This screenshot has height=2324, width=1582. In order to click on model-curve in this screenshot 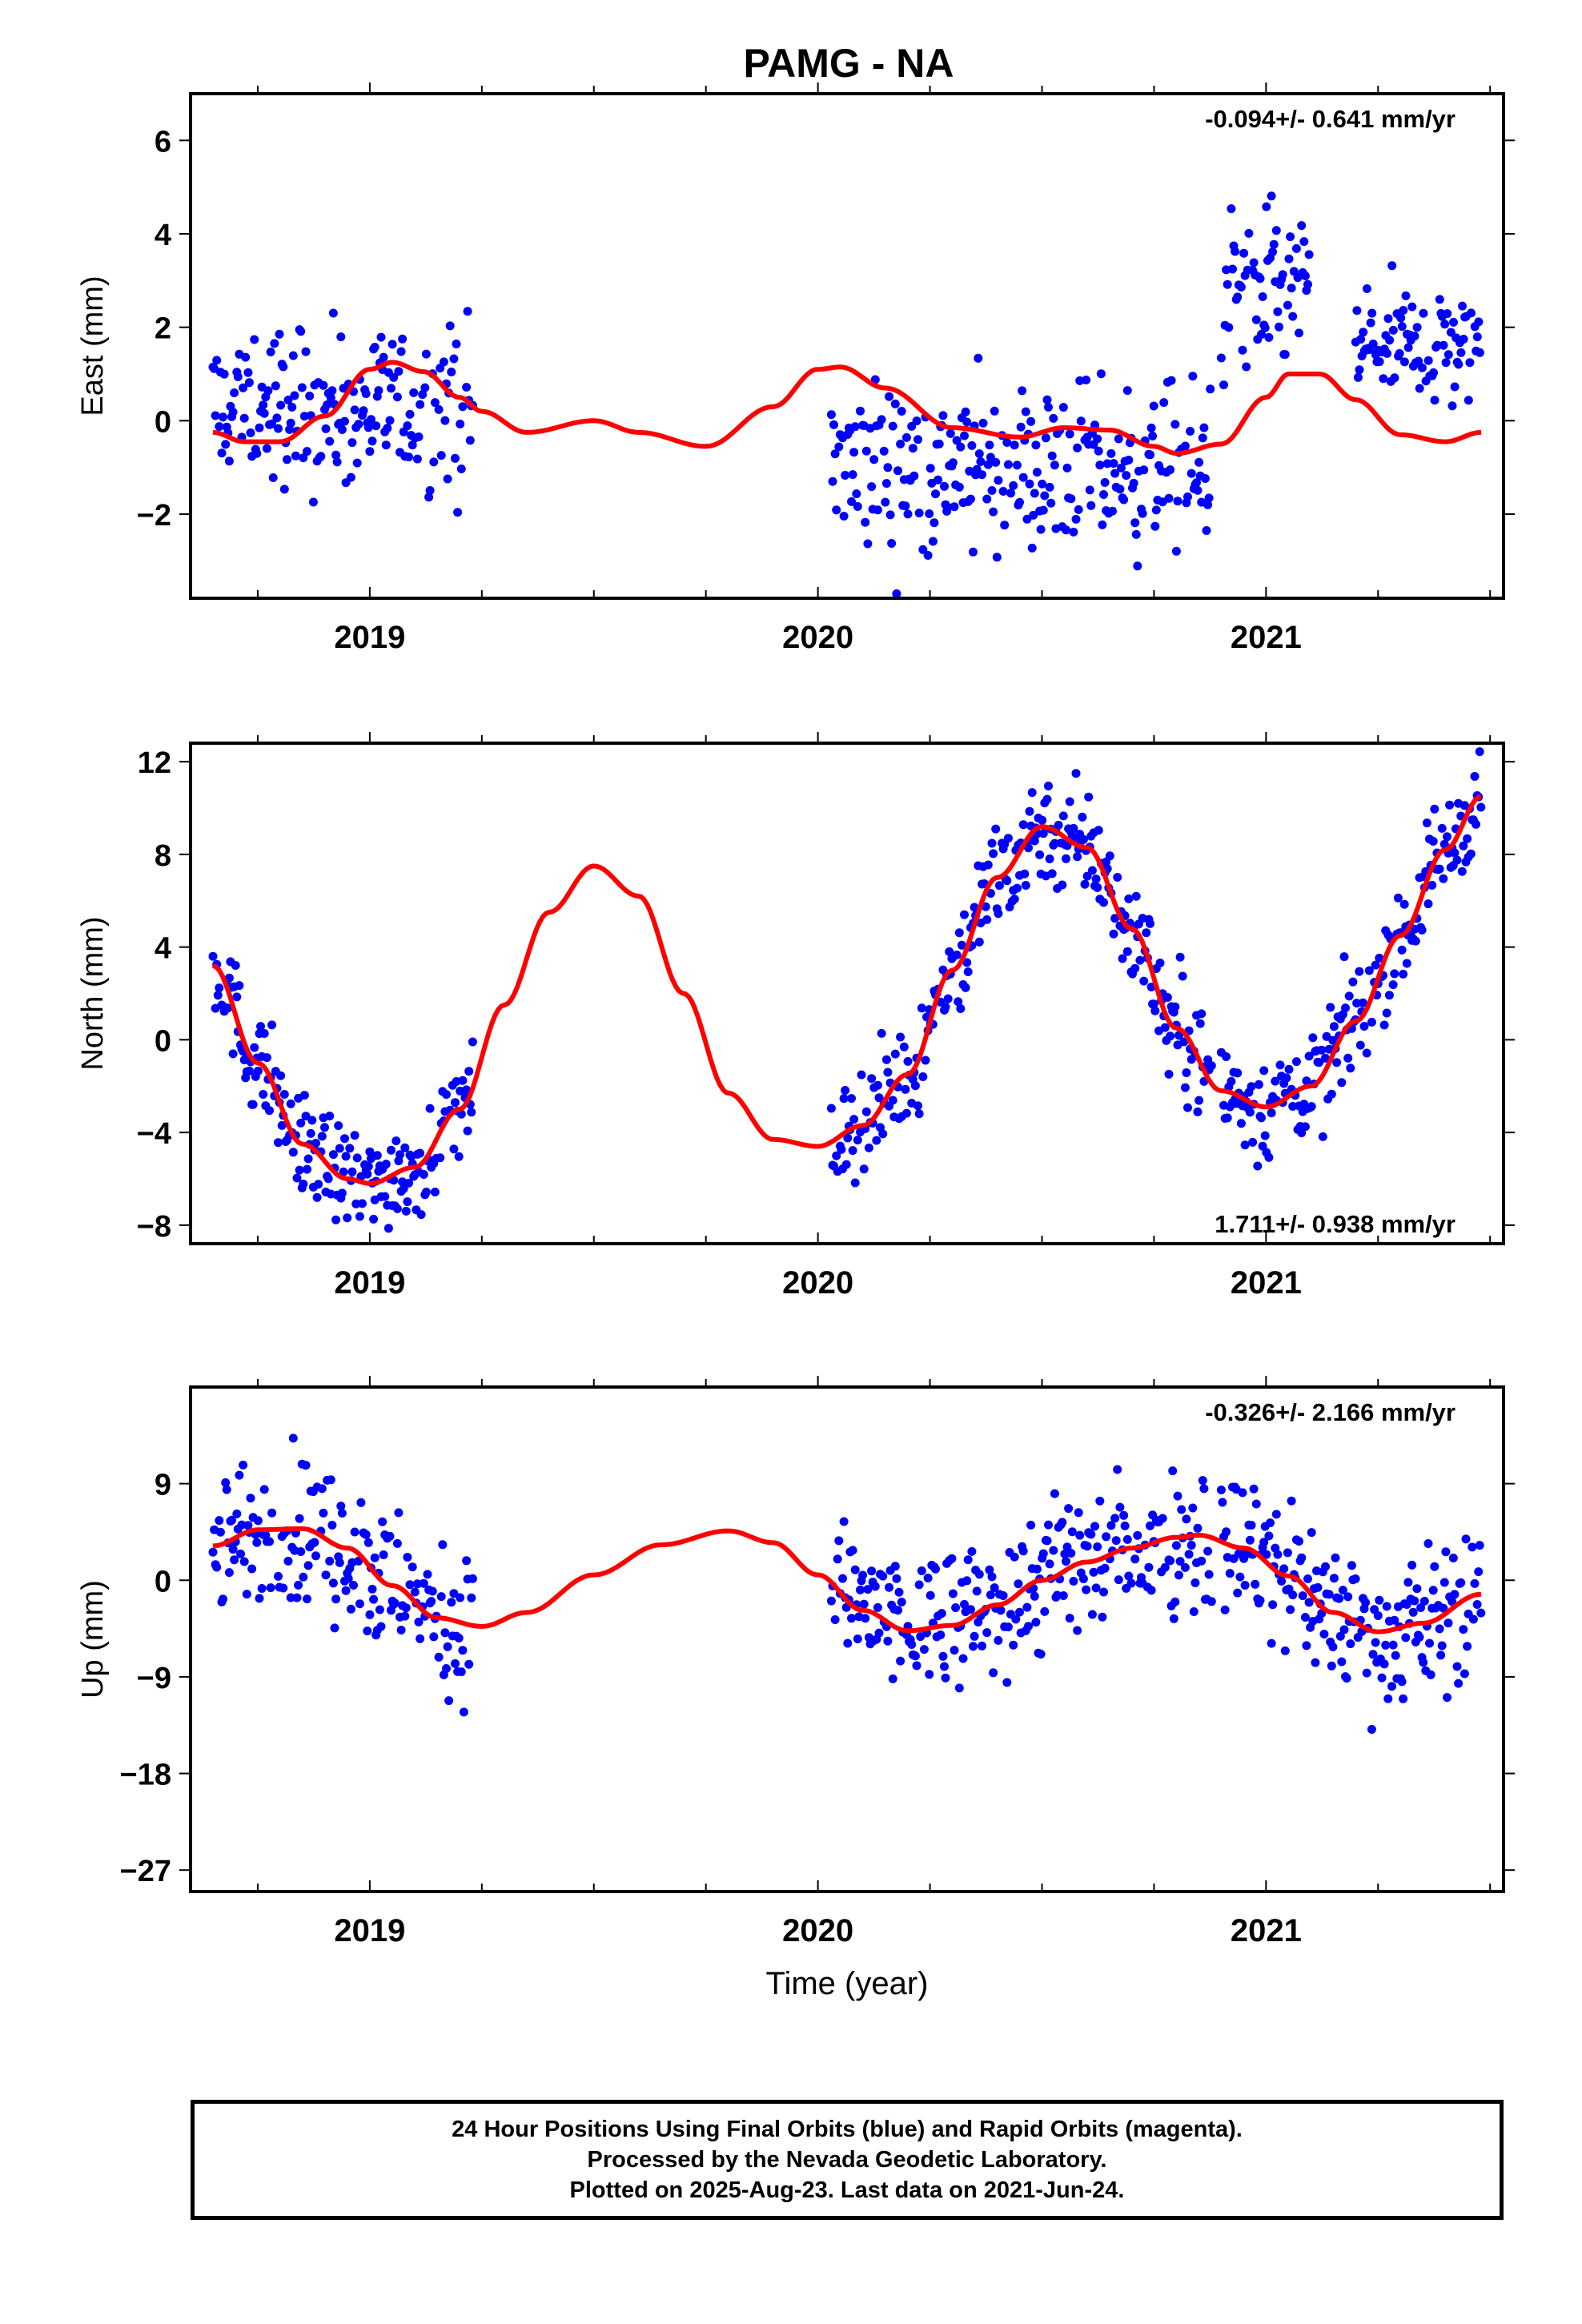, I will do `click(847, 408)`.